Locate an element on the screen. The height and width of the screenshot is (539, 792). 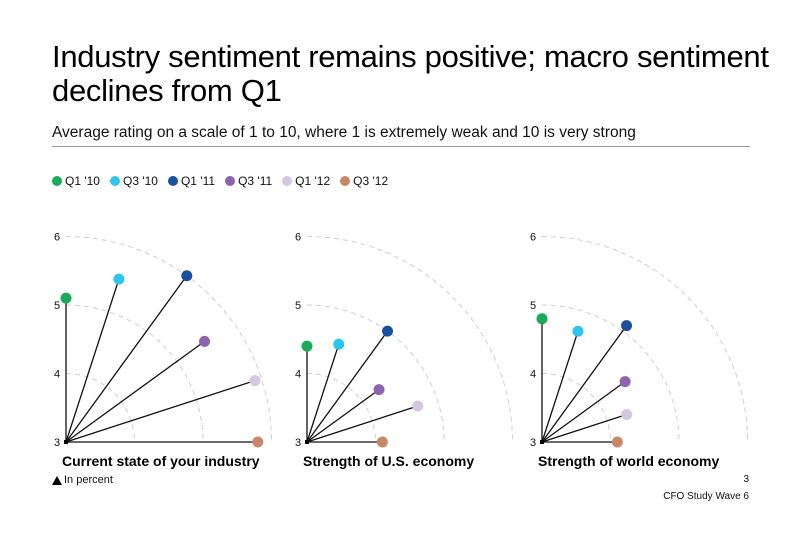
legend-item-q3-11: Q3 '11 is located at coordinates (248, 181).